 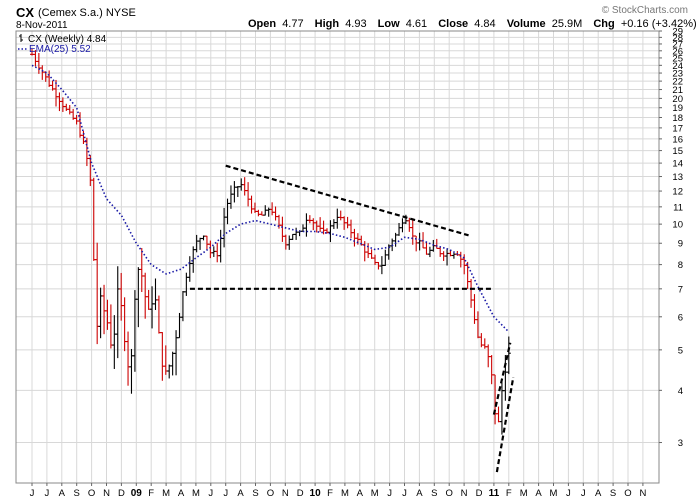 I want to click on y-tick-label: 16, so click(x=677, y=139).